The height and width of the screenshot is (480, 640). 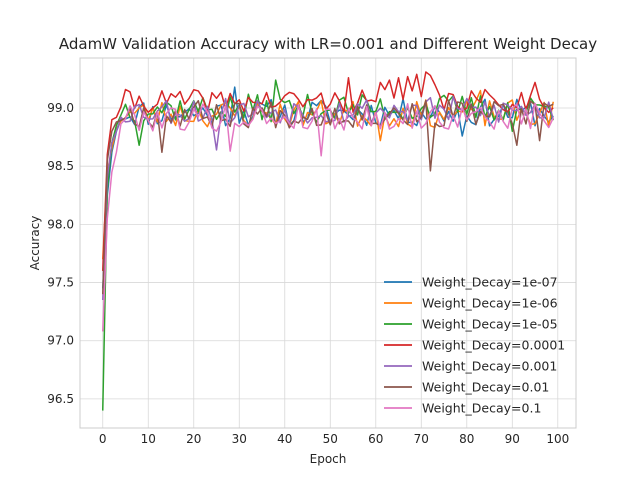 What do you see at coordinates (60, 108) in the screenshot?
I see `y-tick-label: 99.0` at bounding box center [60, 108].